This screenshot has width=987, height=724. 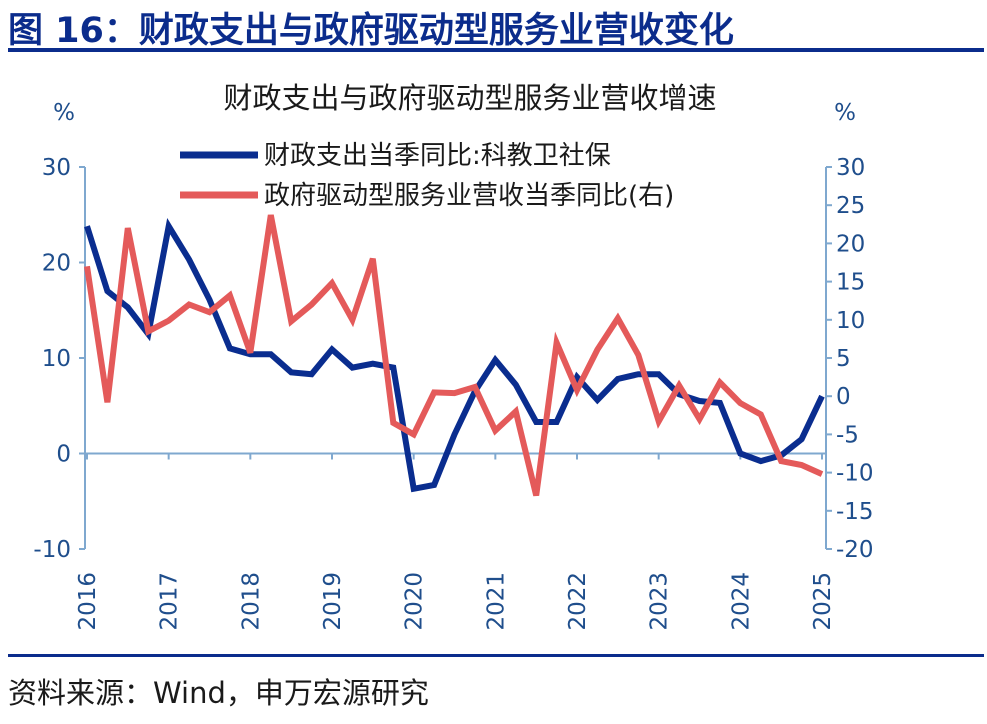 What do you see at coordinates (415, 601) in the screenshot?
I see `x-tick-label: 2020` at bounding box center [415, 601].